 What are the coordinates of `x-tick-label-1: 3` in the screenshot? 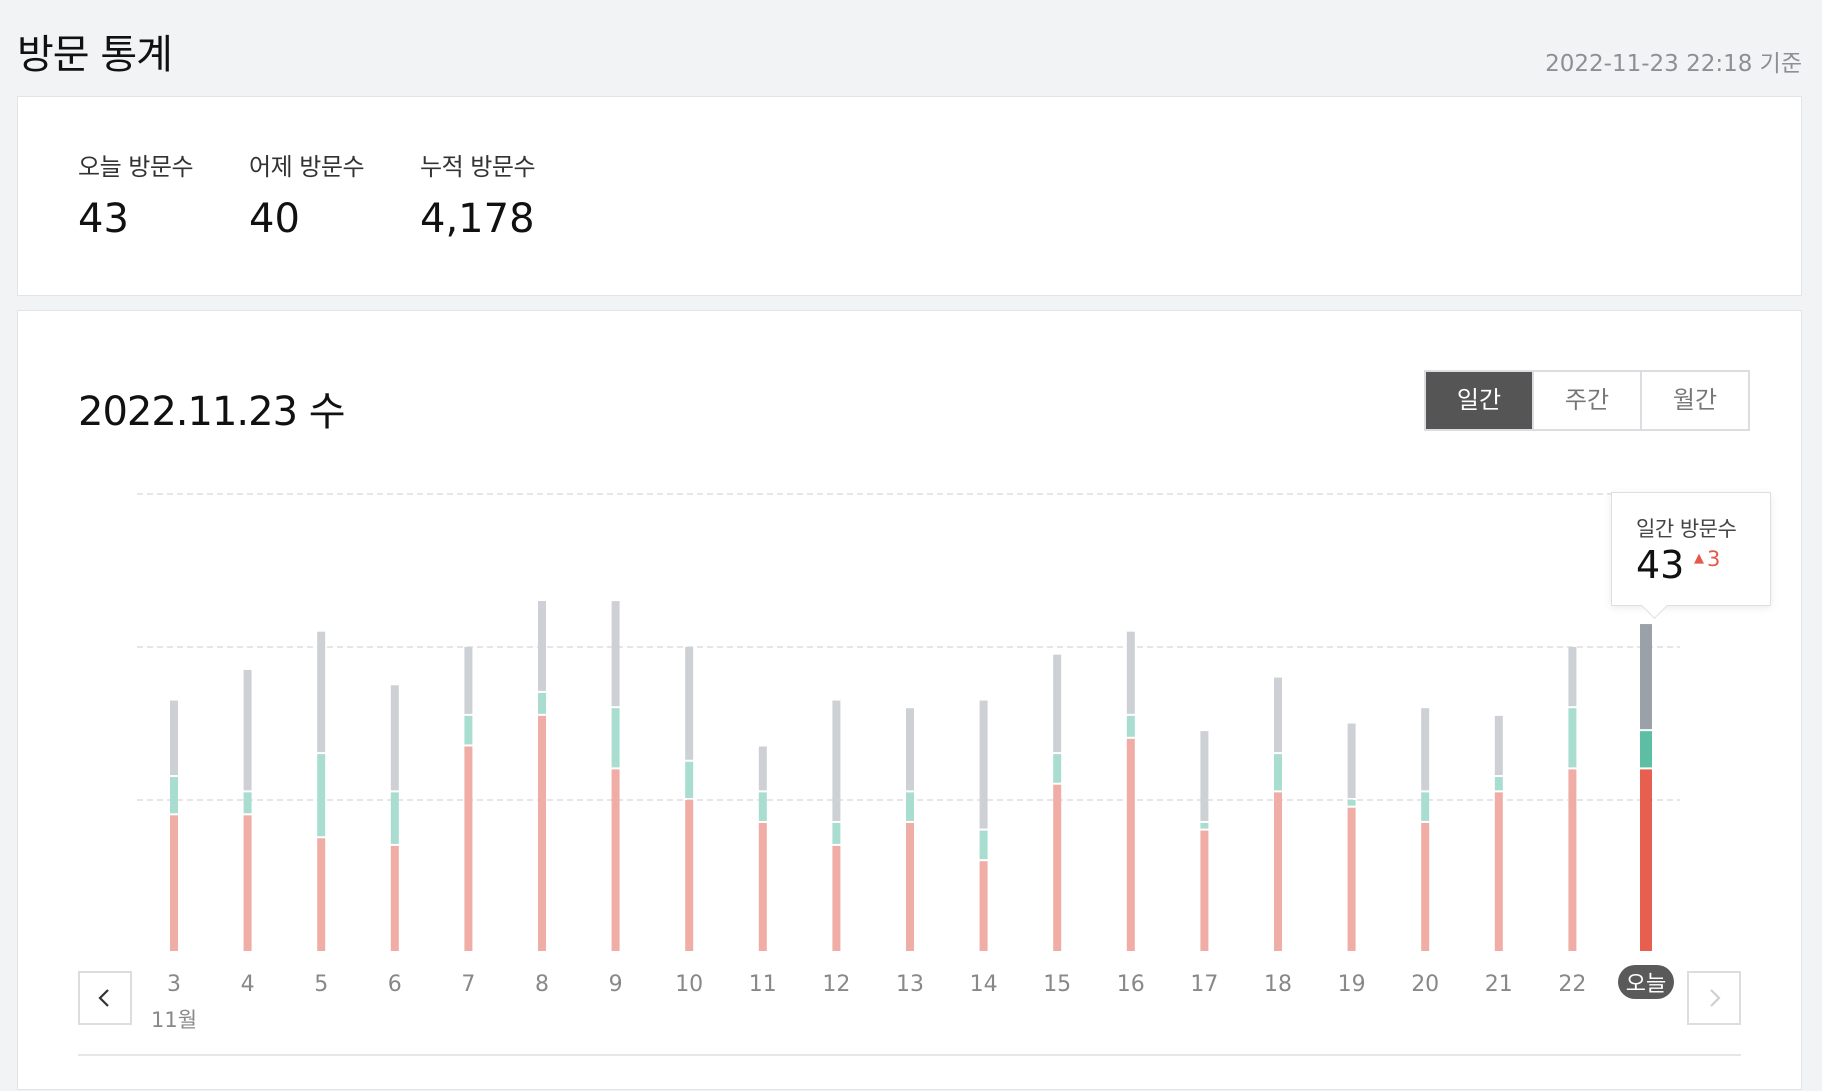 It's located at (174, 984).